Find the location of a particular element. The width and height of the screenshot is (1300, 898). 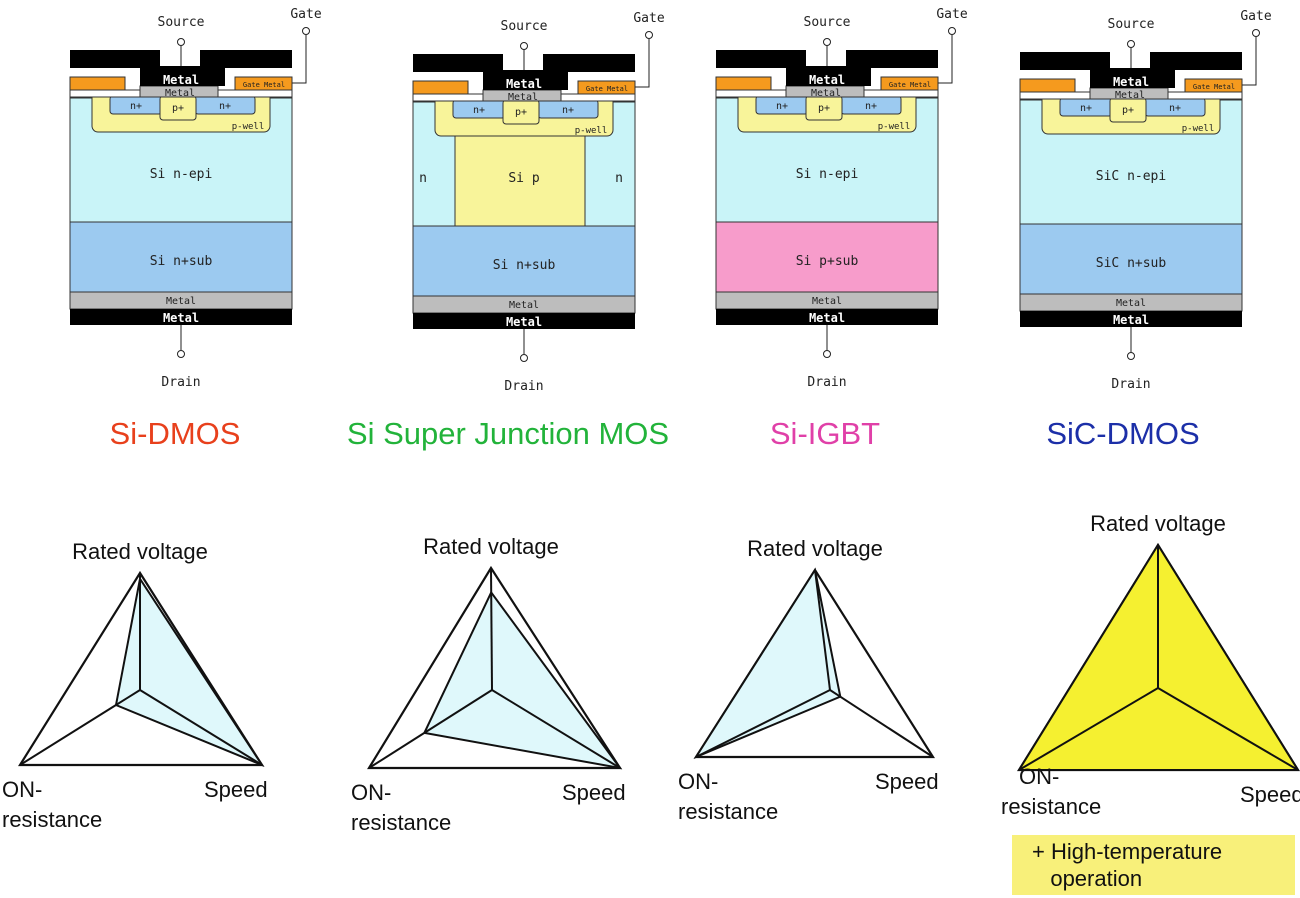

p-pillar is located at coordinates (520, 177).